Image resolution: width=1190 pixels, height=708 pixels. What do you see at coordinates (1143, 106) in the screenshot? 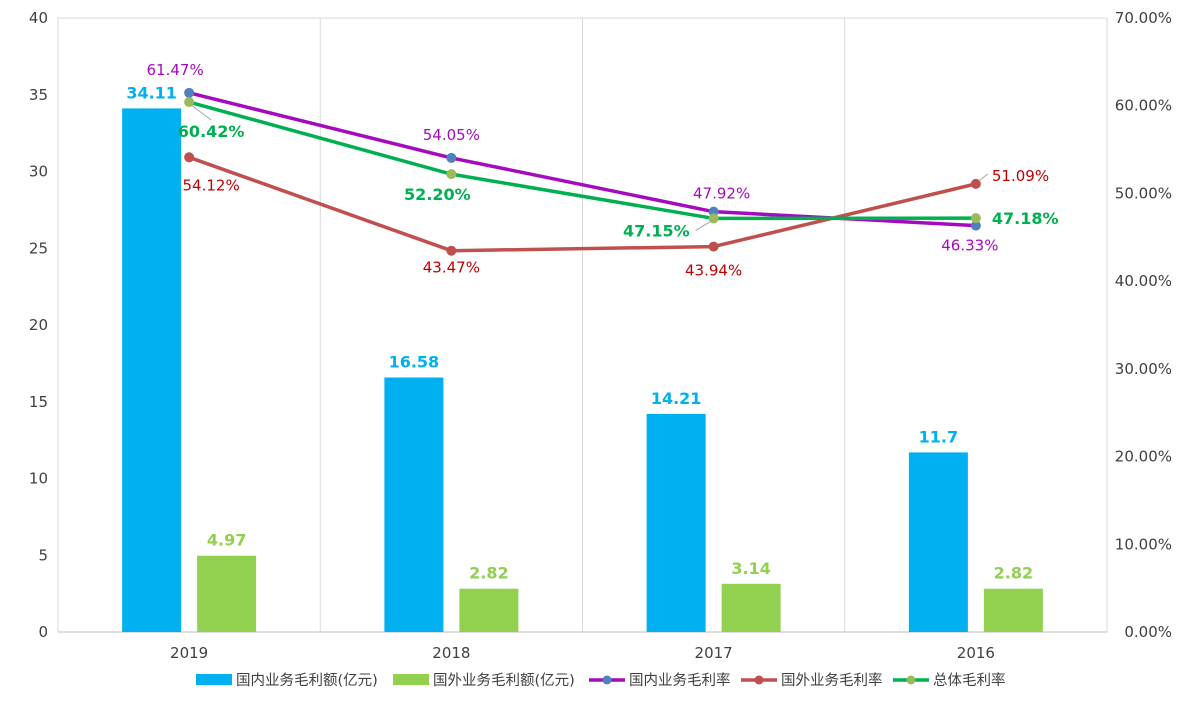
I see `y-right-tick-label: 60.00%` at bounding box center [1143, 106].